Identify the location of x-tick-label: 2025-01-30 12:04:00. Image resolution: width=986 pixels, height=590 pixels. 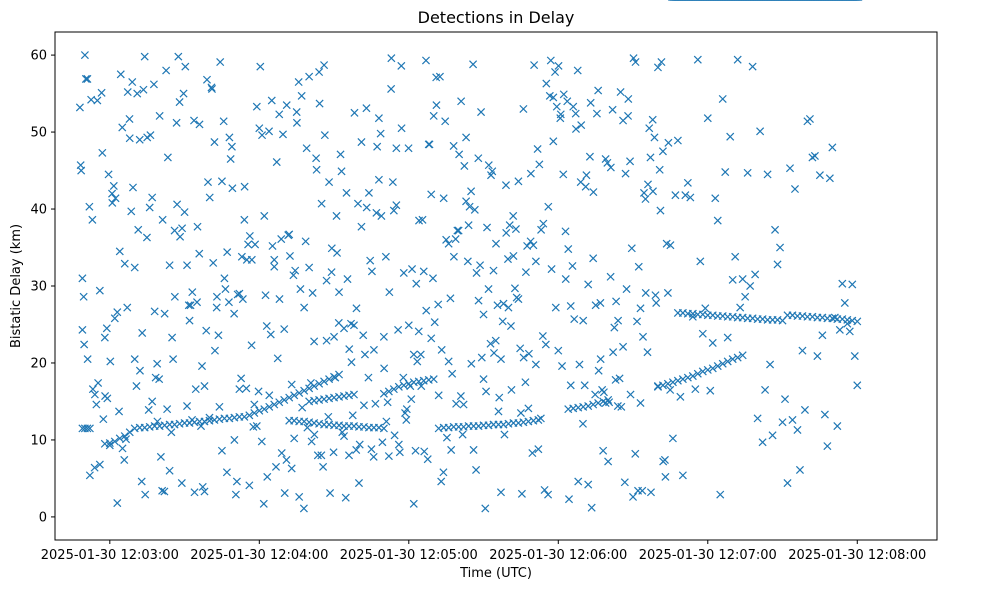
(259, 555).